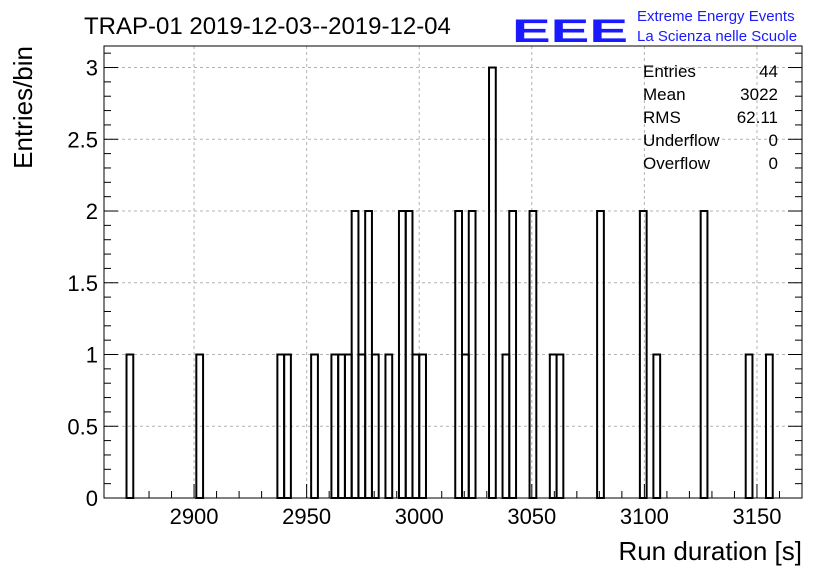 Image resolution: width=836 pixels, height=572 pixels. Describe the element at coordinates (92, 498) in the screenshot. I see `y-tick-label-0: 0` at that location.